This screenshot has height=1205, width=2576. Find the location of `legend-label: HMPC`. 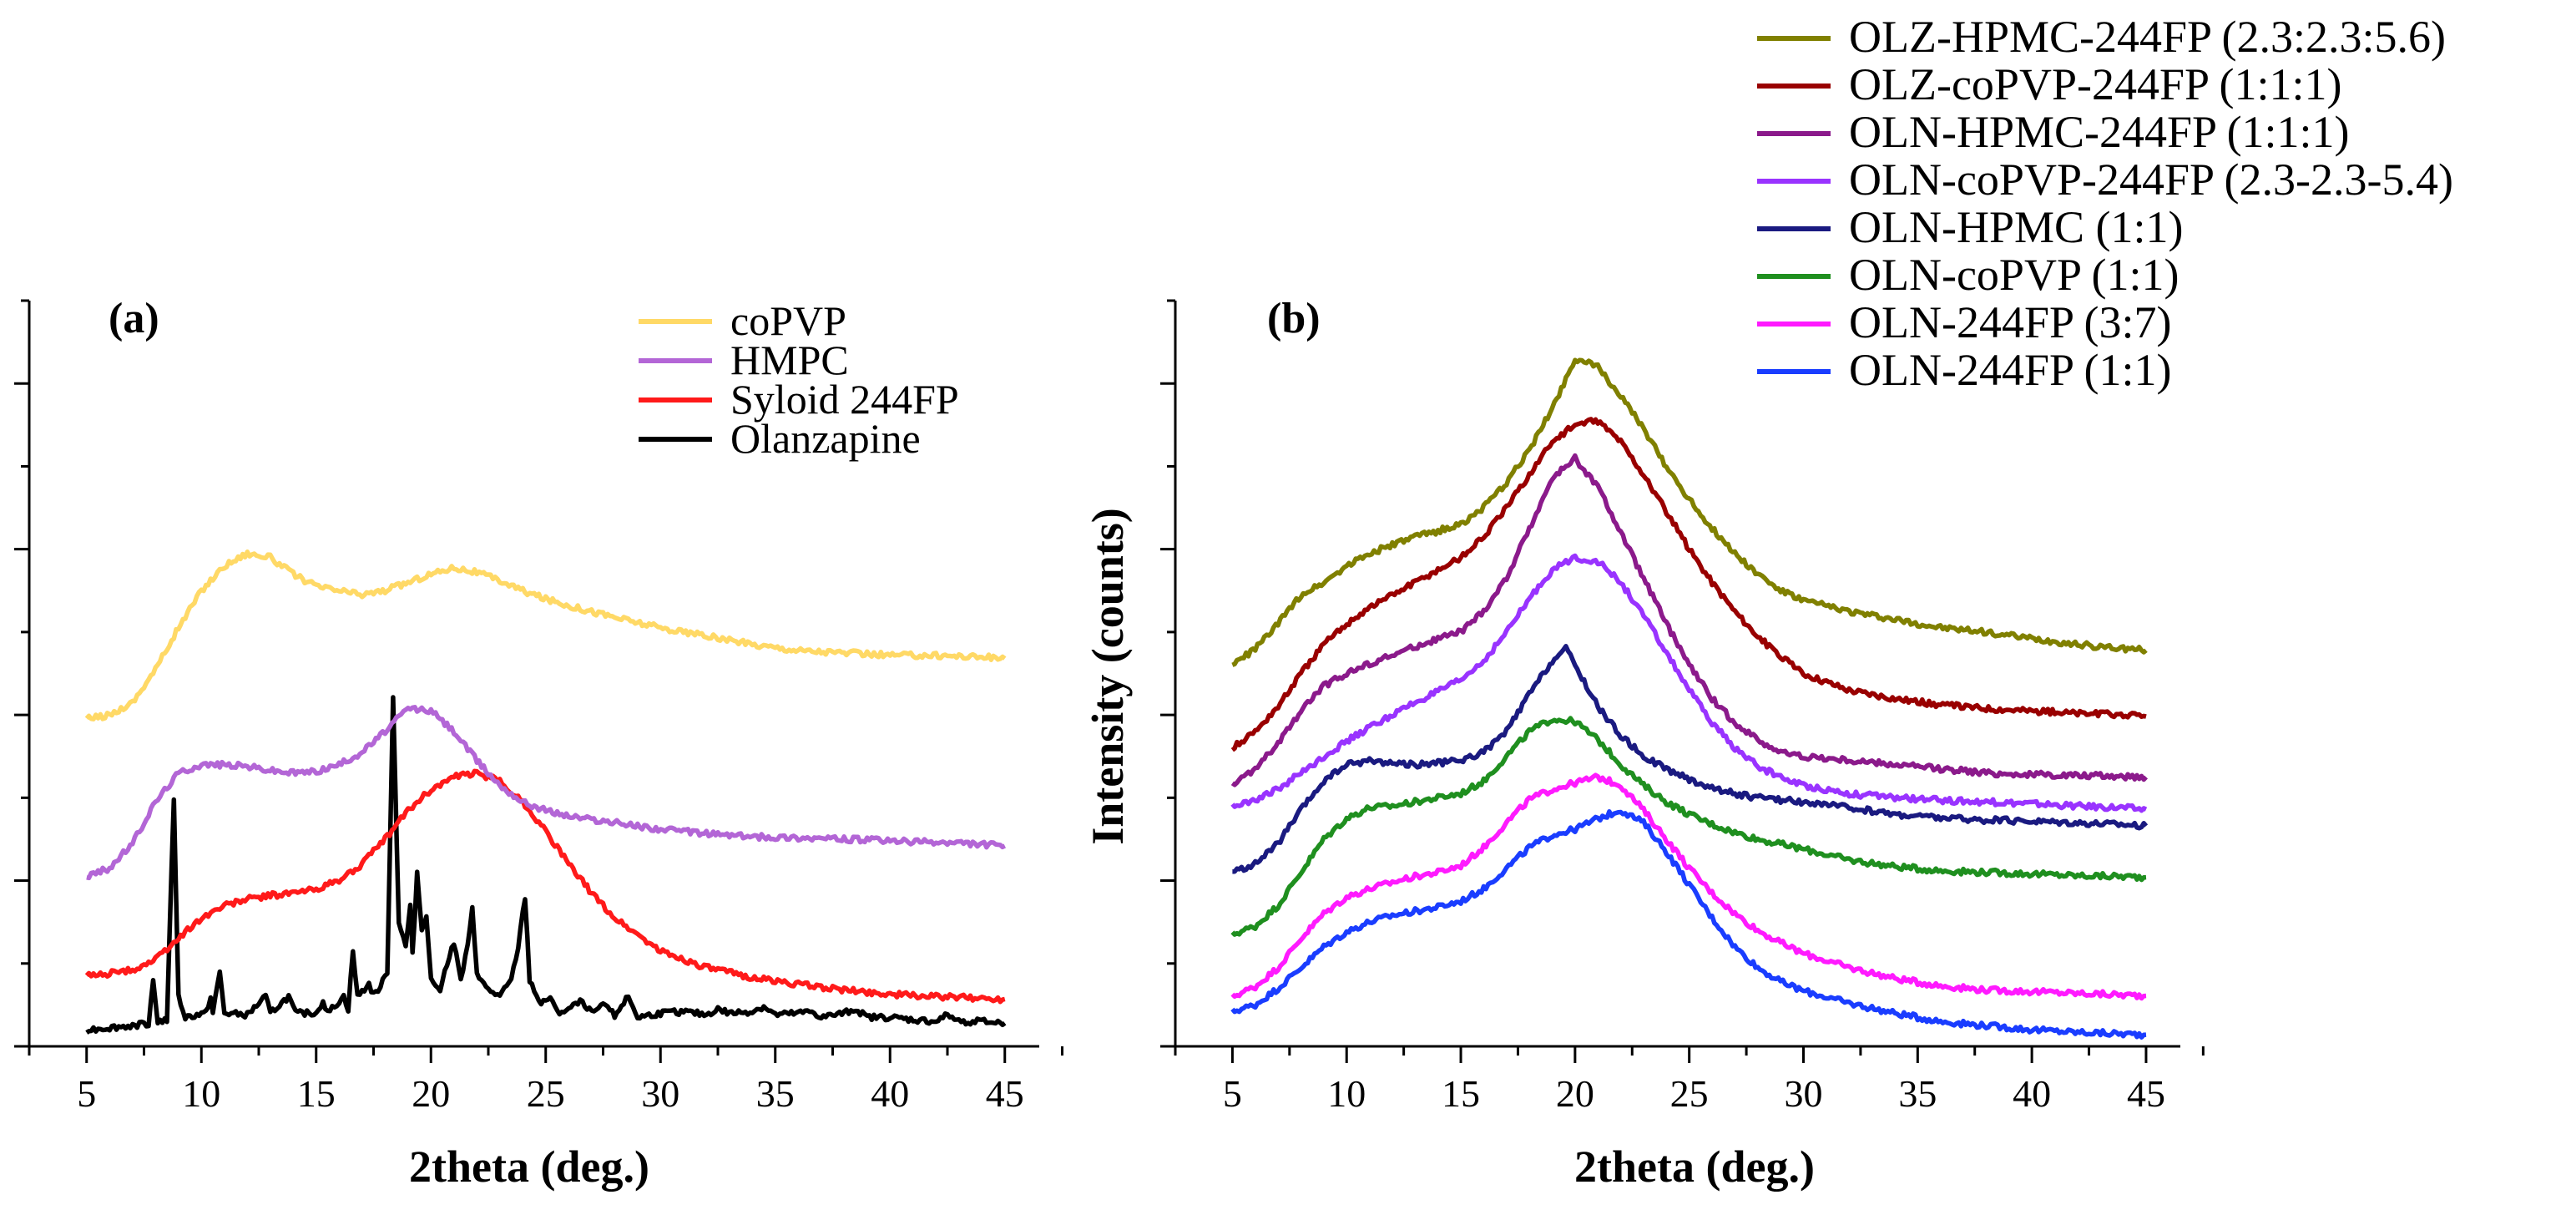

legend-label: HMPC is located at coordinates (789, 360).